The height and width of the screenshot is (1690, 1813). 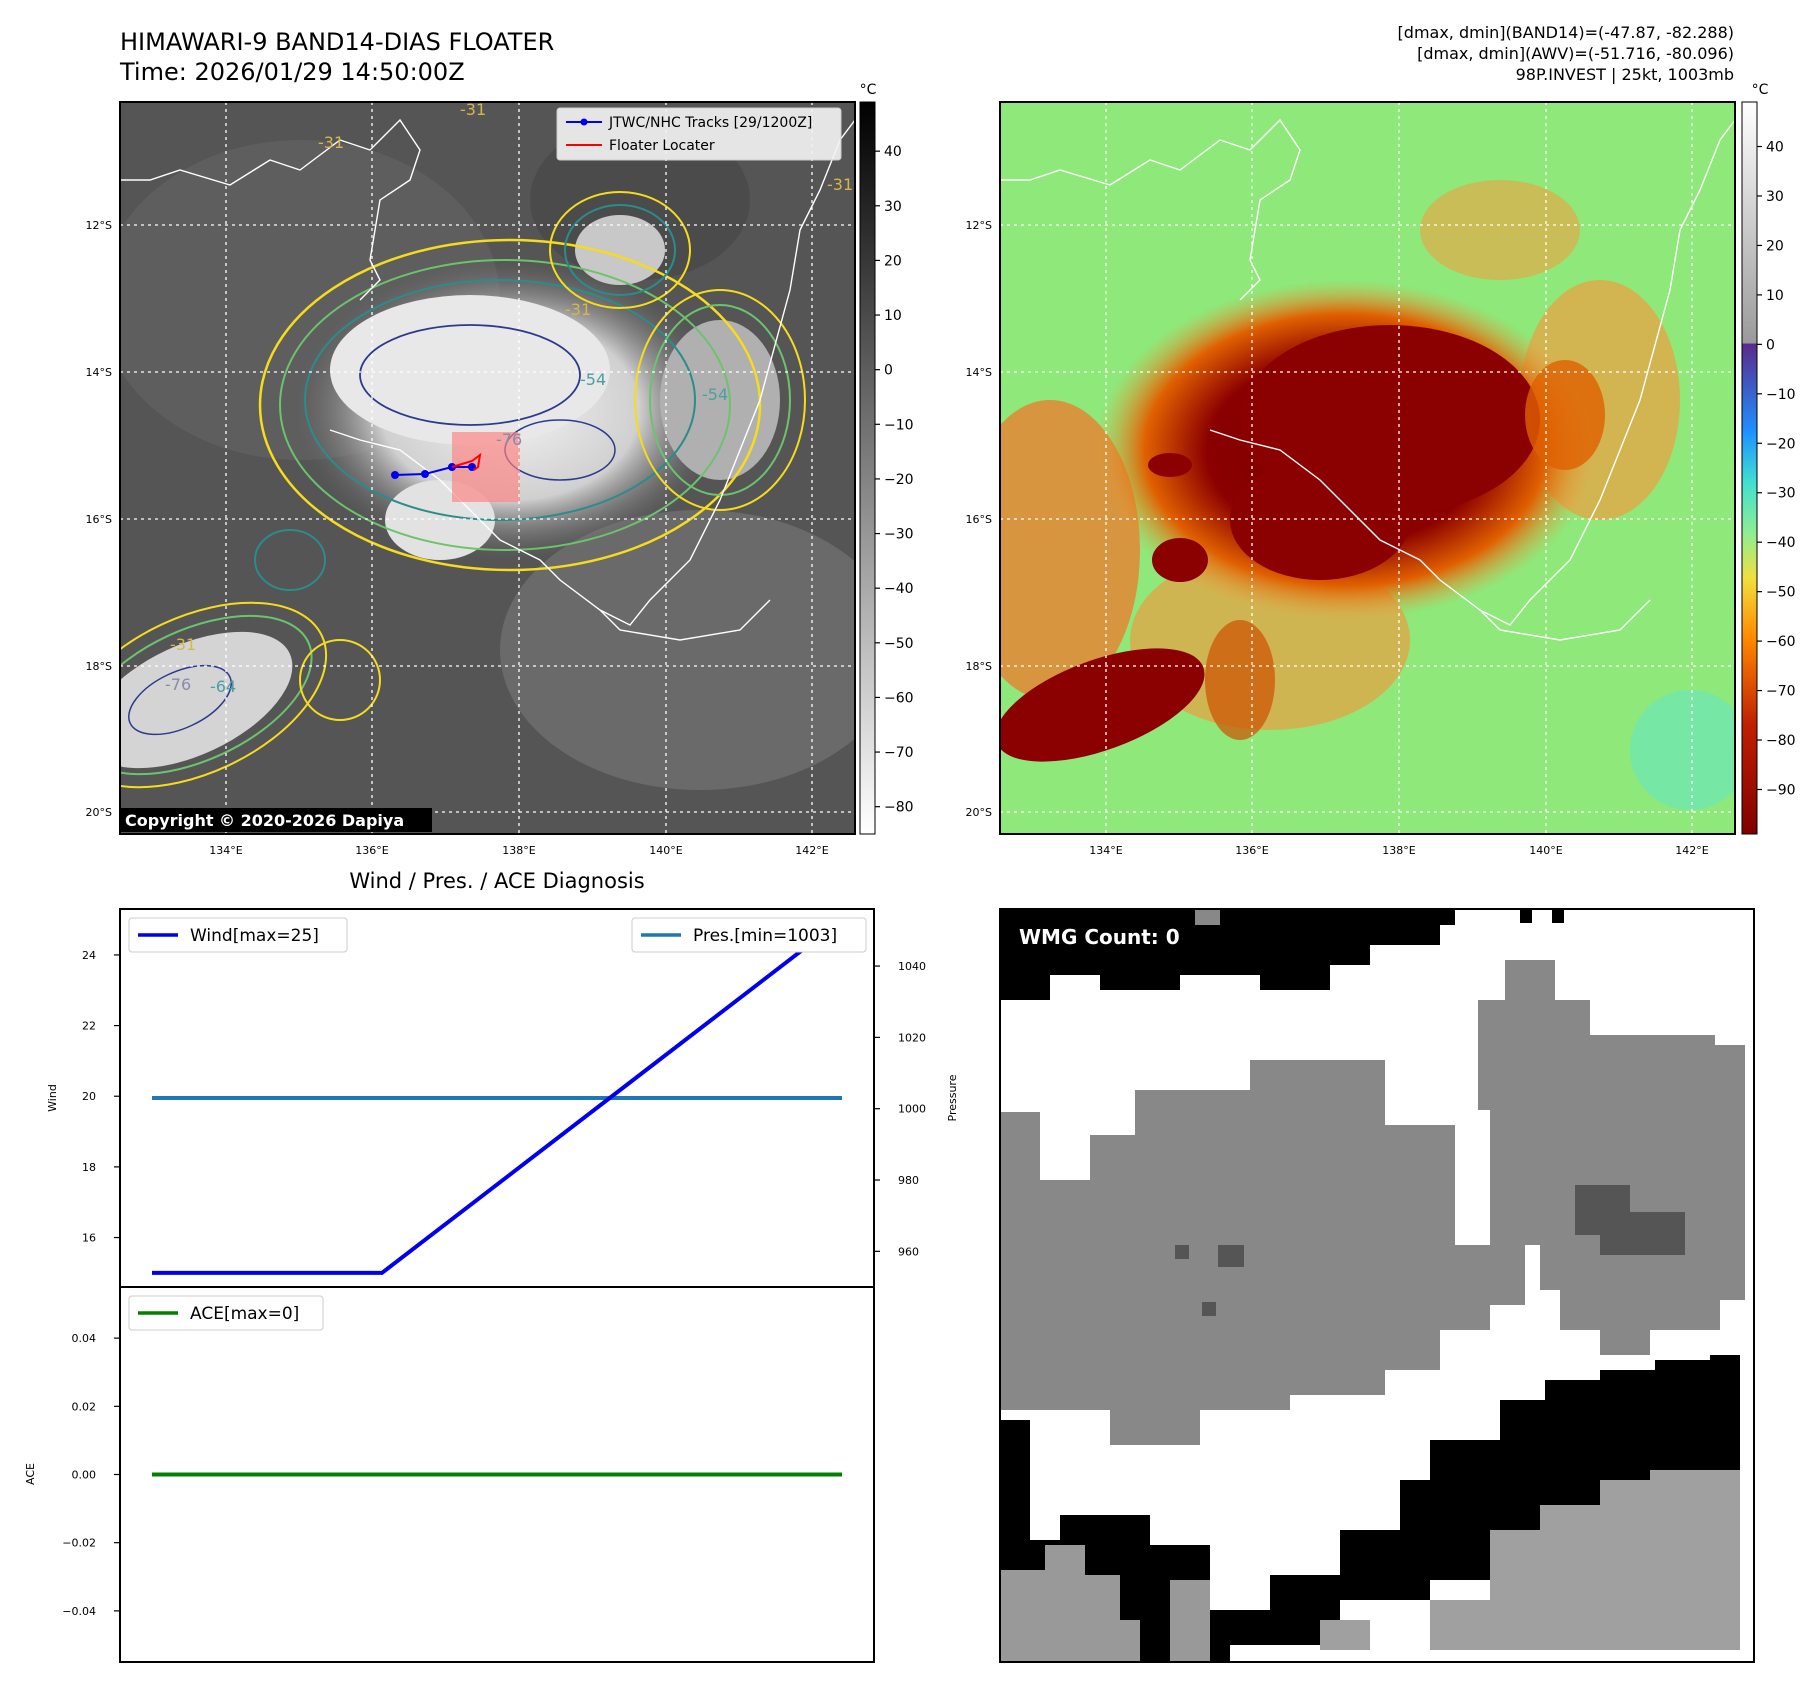 I want to click on awv-colorbar-tick-label: 20, so click(x=1775, y=246).